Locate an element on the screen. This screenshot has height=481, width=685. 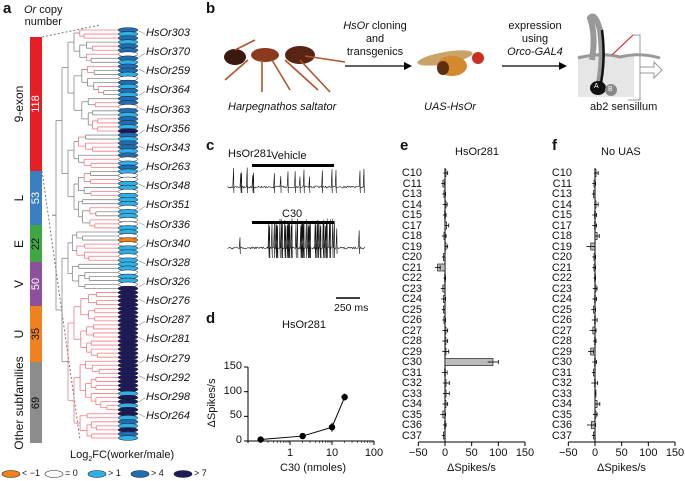
sensillum-hair is located at coordinates (595, 51).